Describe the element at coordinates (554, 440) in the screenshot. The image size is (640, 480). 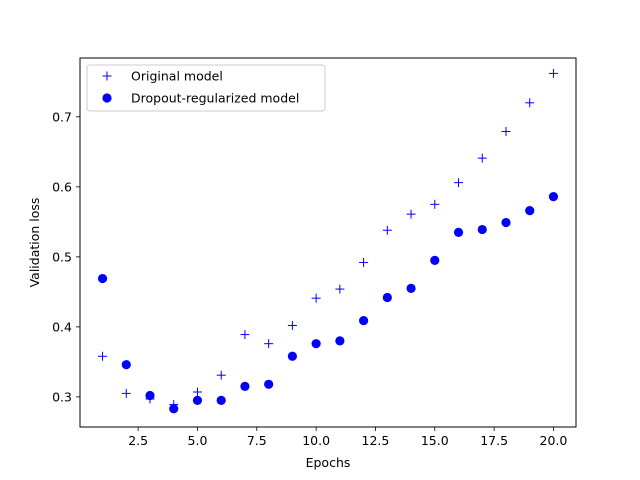
I see `x-tick-label: 20.0` at that location.